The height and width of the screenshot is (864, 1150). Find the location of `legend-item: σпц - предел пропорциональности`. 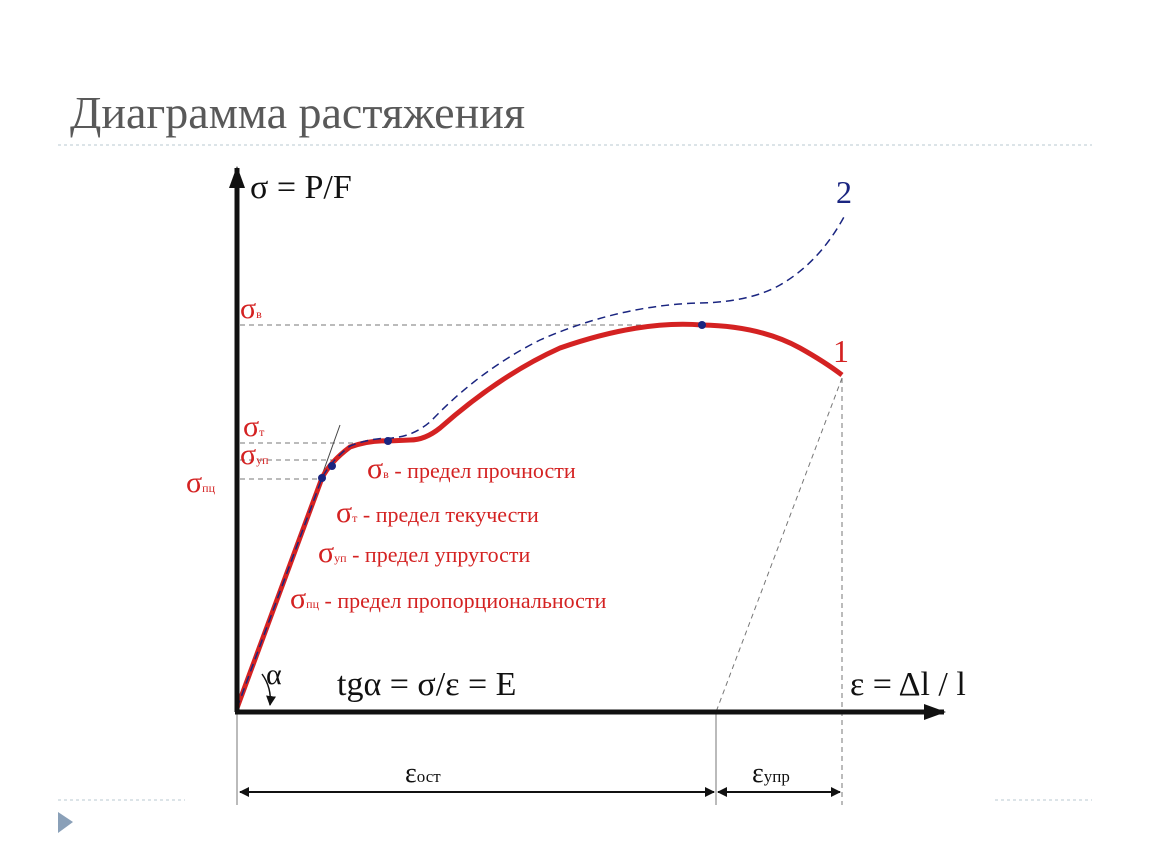

legend-item: σпц - предел пропорциональности is located at coordinates (448, 598).